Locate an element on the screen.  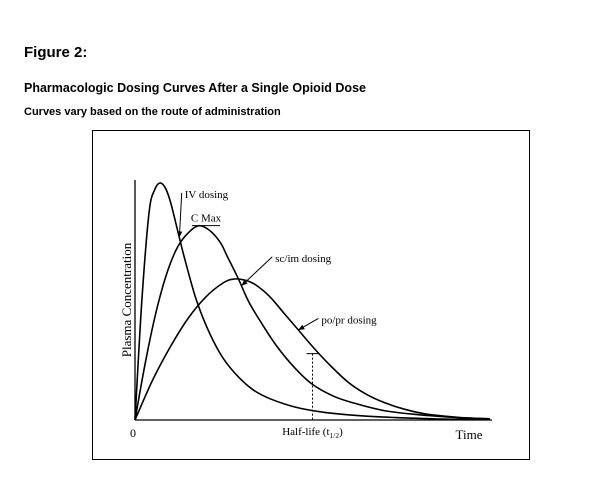
curve-label-sc-im-dosing: sc/im dosing is located at coordinates (303, 259).